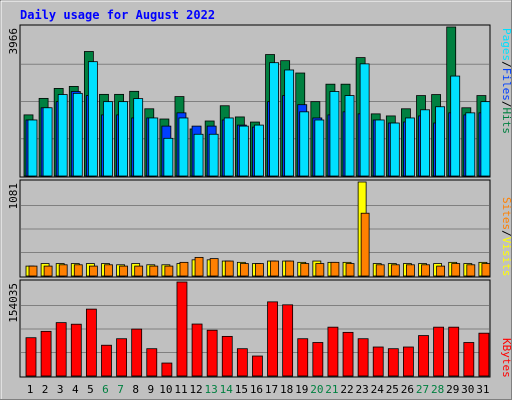 This screenshot has width=512, height=404. What do you see at coordinates (482, 389) in the screenshot?
I see `x-label-day: 31` at bounding box center [482, 389].